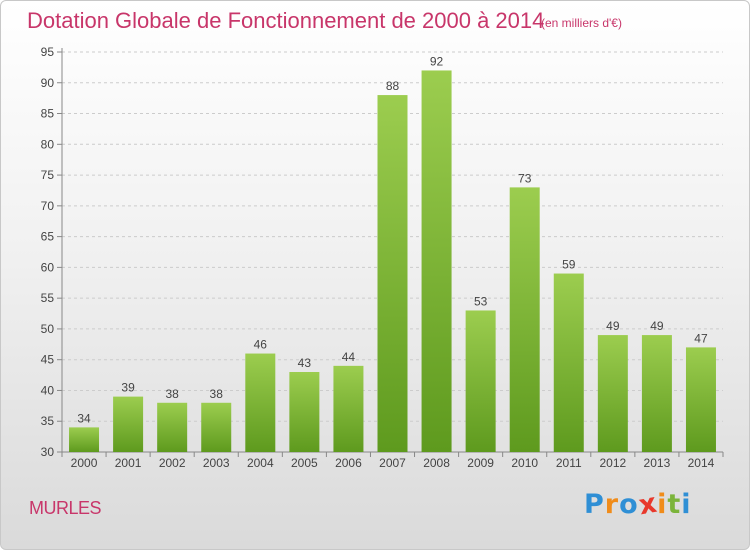 This screenshot has height=550, width=750. What do you see at coordinates (305, 363) in the screenshot?
I see `data-label: 43` at bounding box center [305, 363].